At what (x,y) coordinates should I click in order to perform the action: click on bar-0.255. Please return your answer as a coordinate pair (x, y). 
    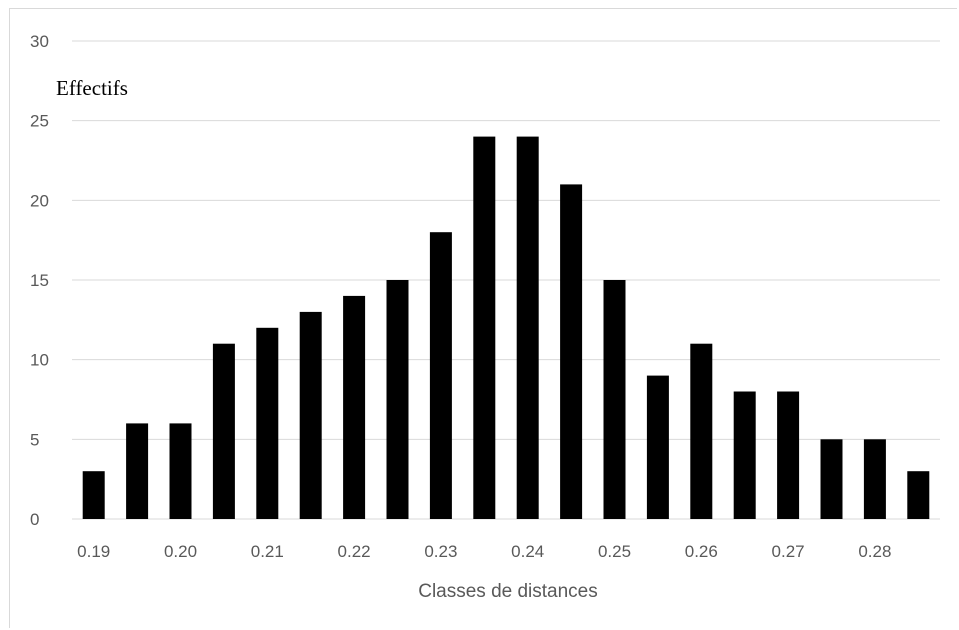
    Looking at the image, I should click on (657, 447).